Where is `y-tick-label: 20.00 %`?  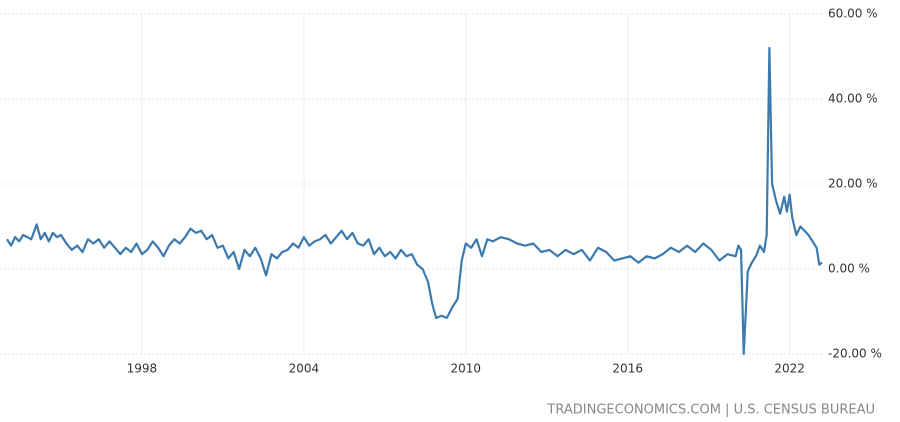 y-tick-label: 20.00 % is located at coordinates (853, 184).